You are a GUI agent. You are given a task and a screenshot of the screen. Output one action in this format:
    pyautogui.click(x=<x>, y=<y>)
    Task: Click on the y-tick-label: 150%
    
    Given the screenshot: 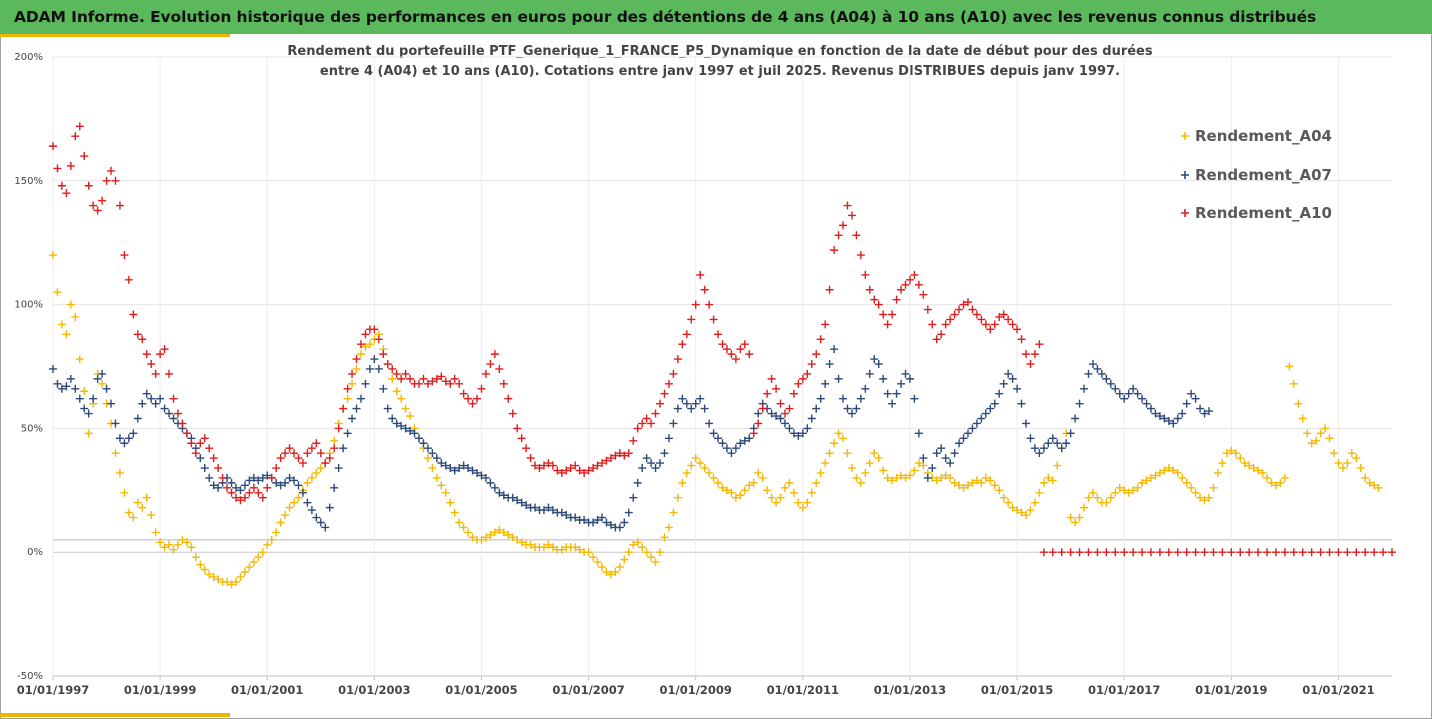 What is the action you would take?
    pyautogui.click(x=28, y=181)
    